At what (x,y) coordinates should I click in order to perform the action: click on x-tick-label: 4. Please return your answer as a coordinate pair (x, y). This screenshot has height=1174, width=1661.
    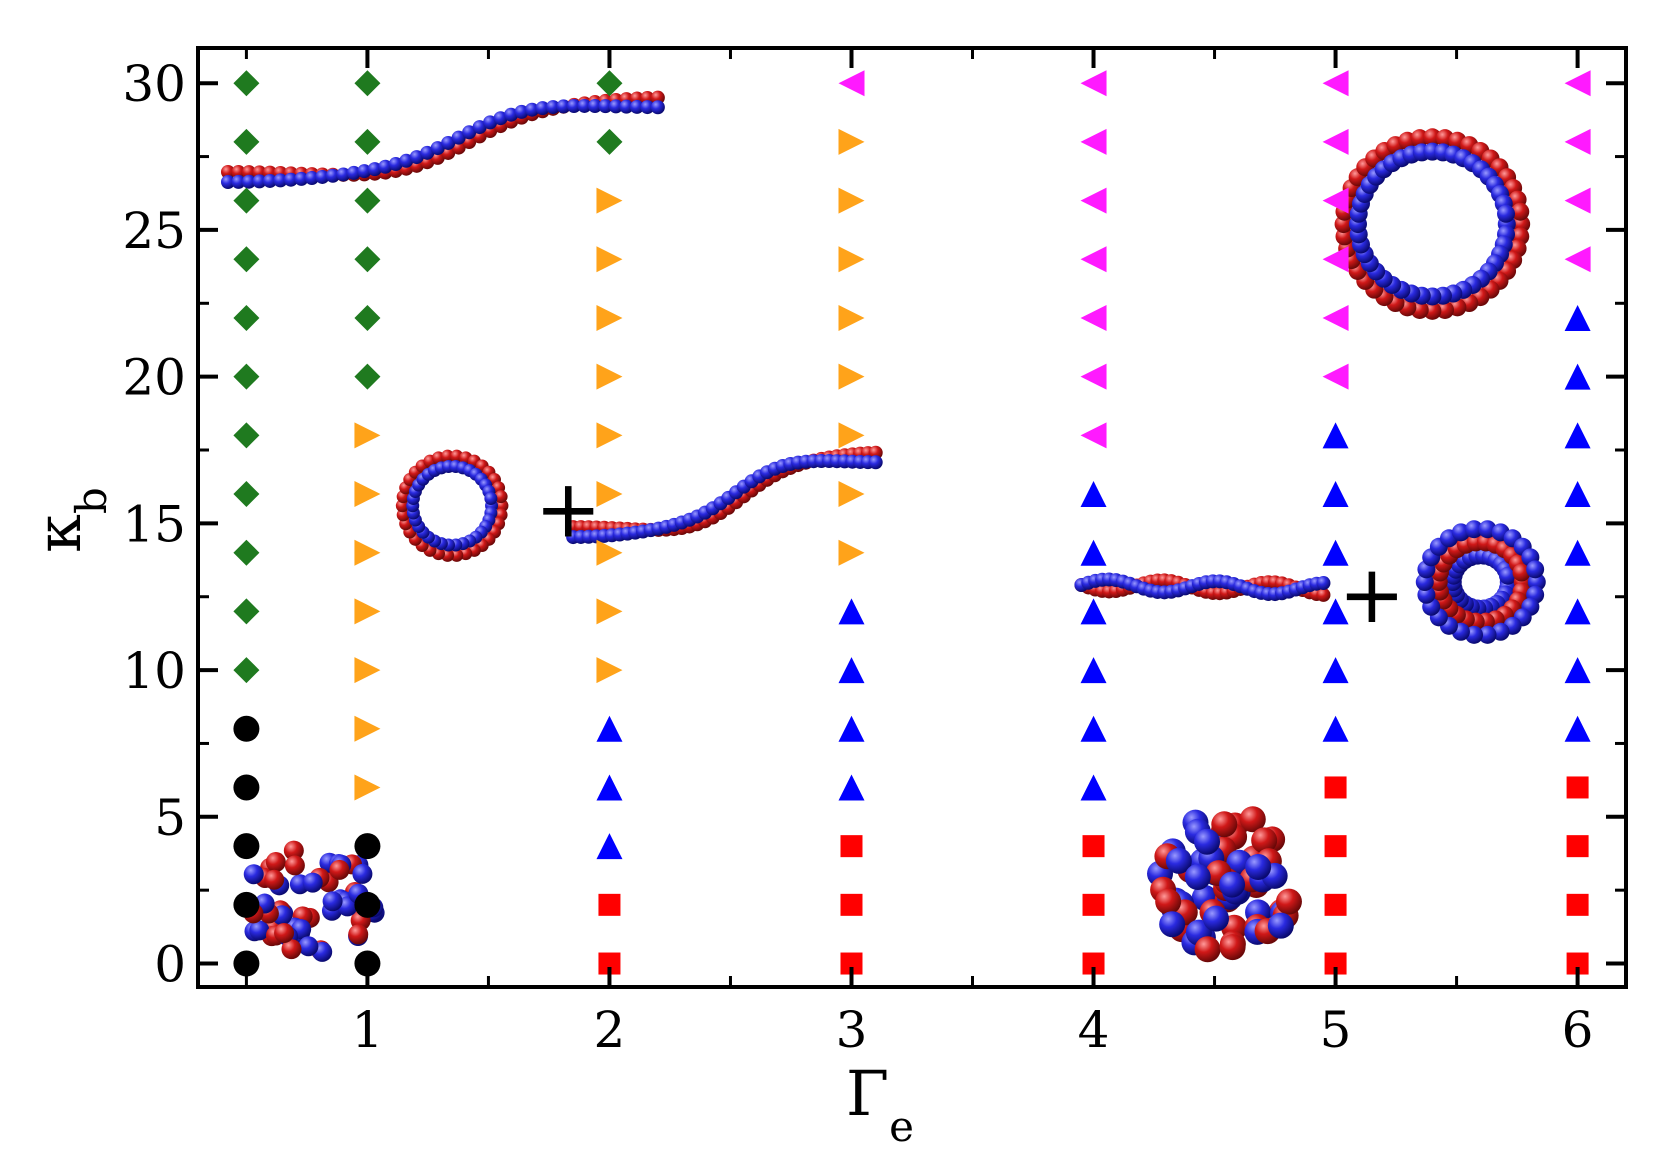
    Looking at the image, I should click on (1094, 1030).